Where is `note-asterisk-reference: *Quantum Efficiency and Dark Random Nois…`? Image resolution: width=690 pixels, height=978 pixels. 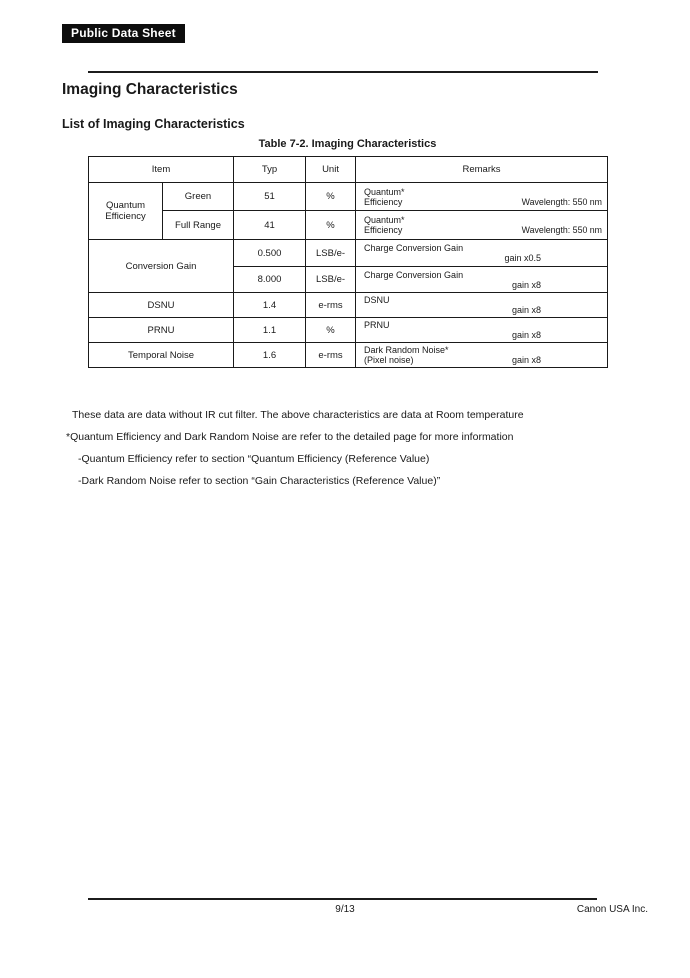 note-asterisk-reference: *Quantum Efficiency and Dark Random Nois… is located at coordinates (290, 437).